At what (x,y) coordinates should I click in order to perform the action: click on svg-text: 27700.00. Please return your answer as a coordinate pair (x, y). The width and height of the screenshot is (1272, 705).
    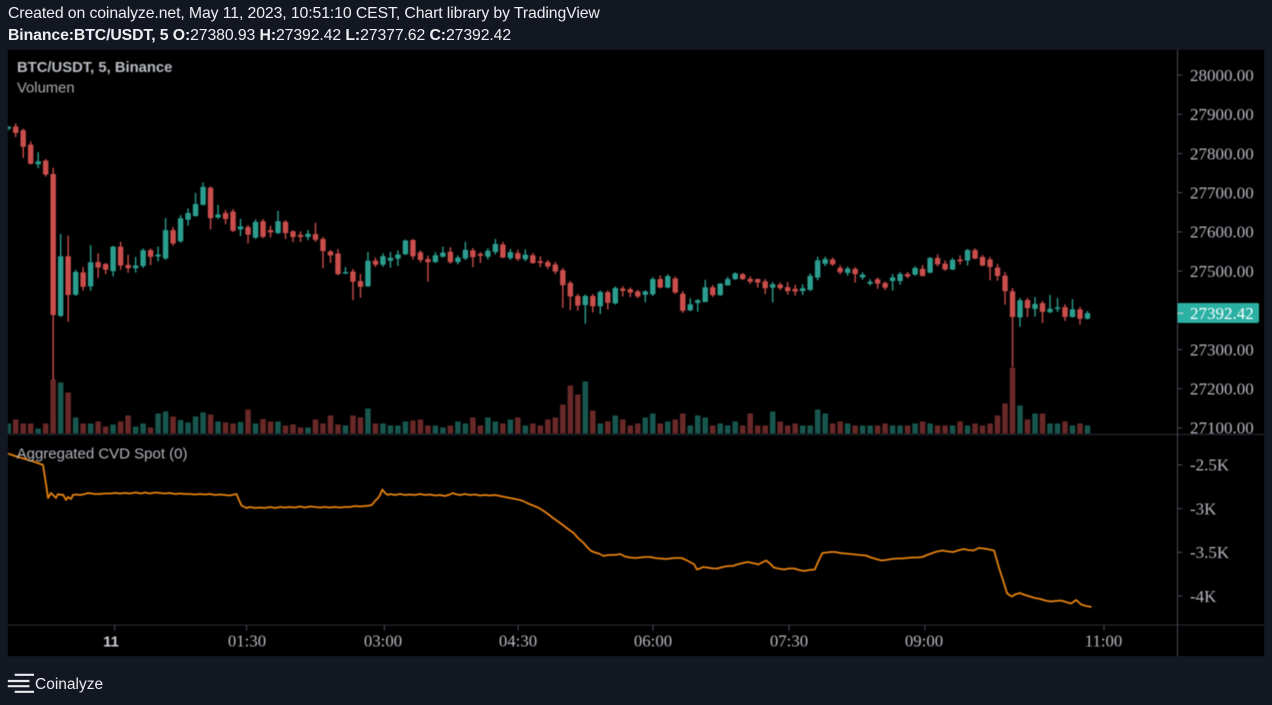
    Looking at the image, I should click on (1222, 193).